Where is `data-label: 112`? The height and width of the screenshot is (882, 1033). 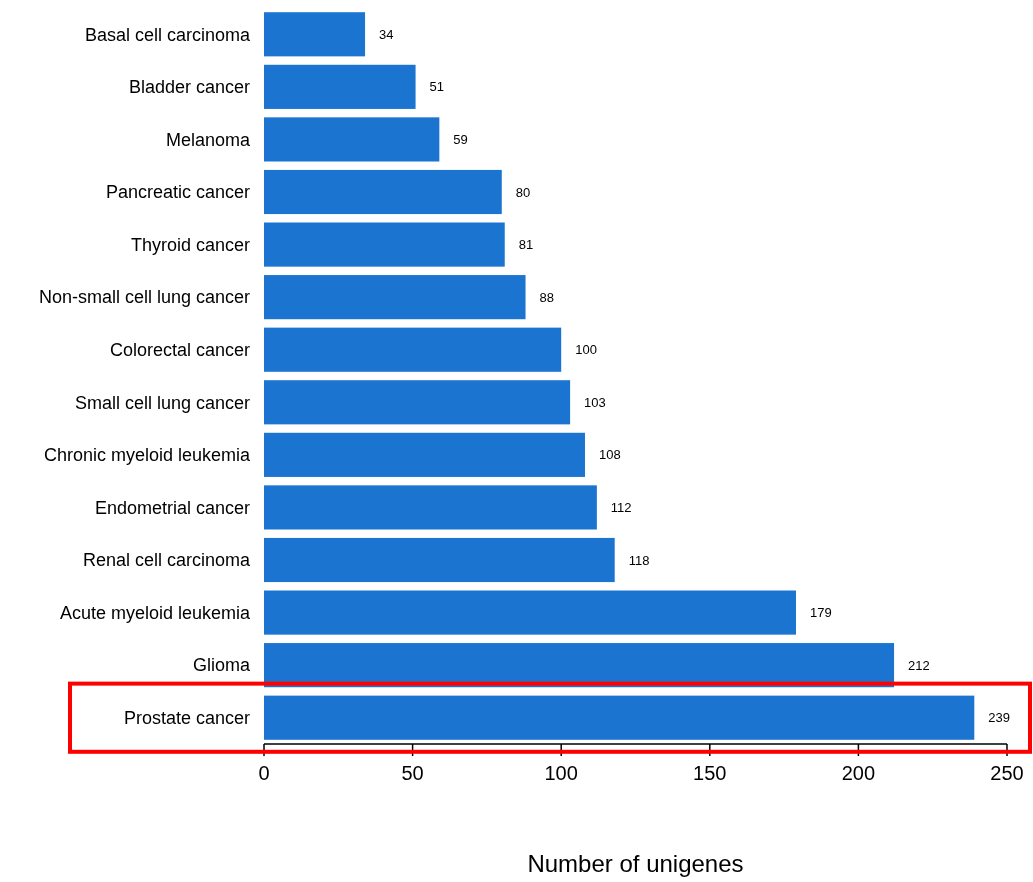
data-label: 112 is located at coordinates (621, 507).